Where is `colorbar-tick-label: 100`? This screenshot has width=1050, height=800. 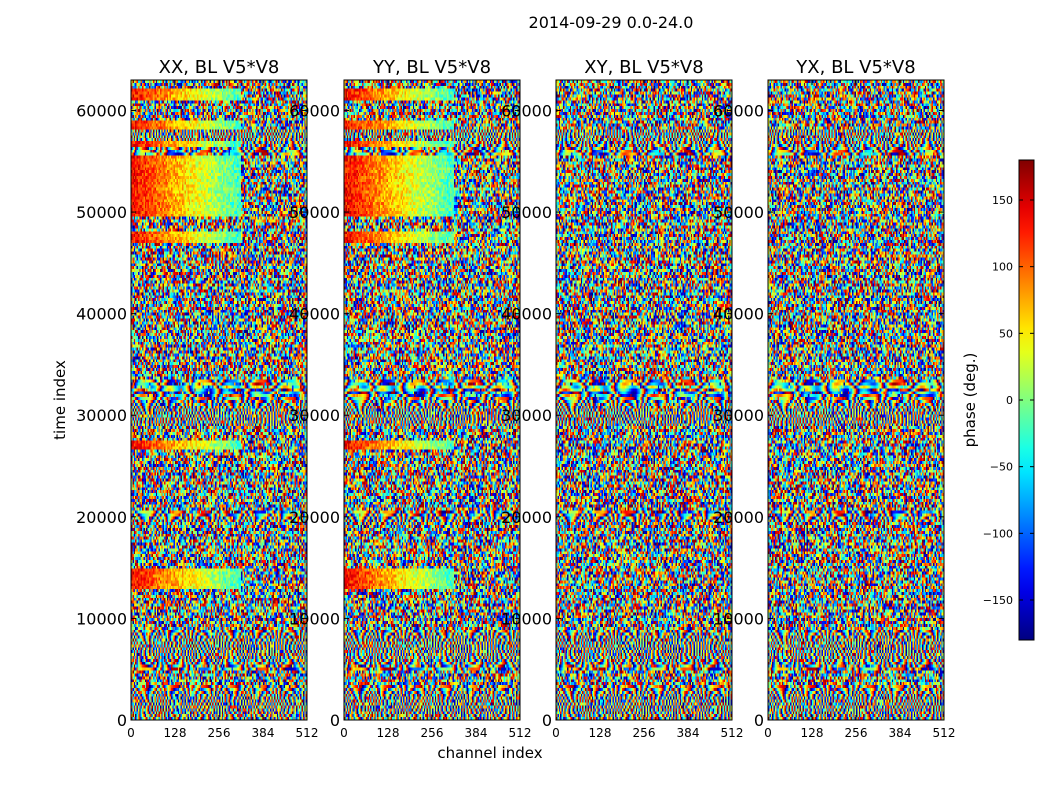
colorbar-tick-label: 100 is located at coordinates (1002, 267).